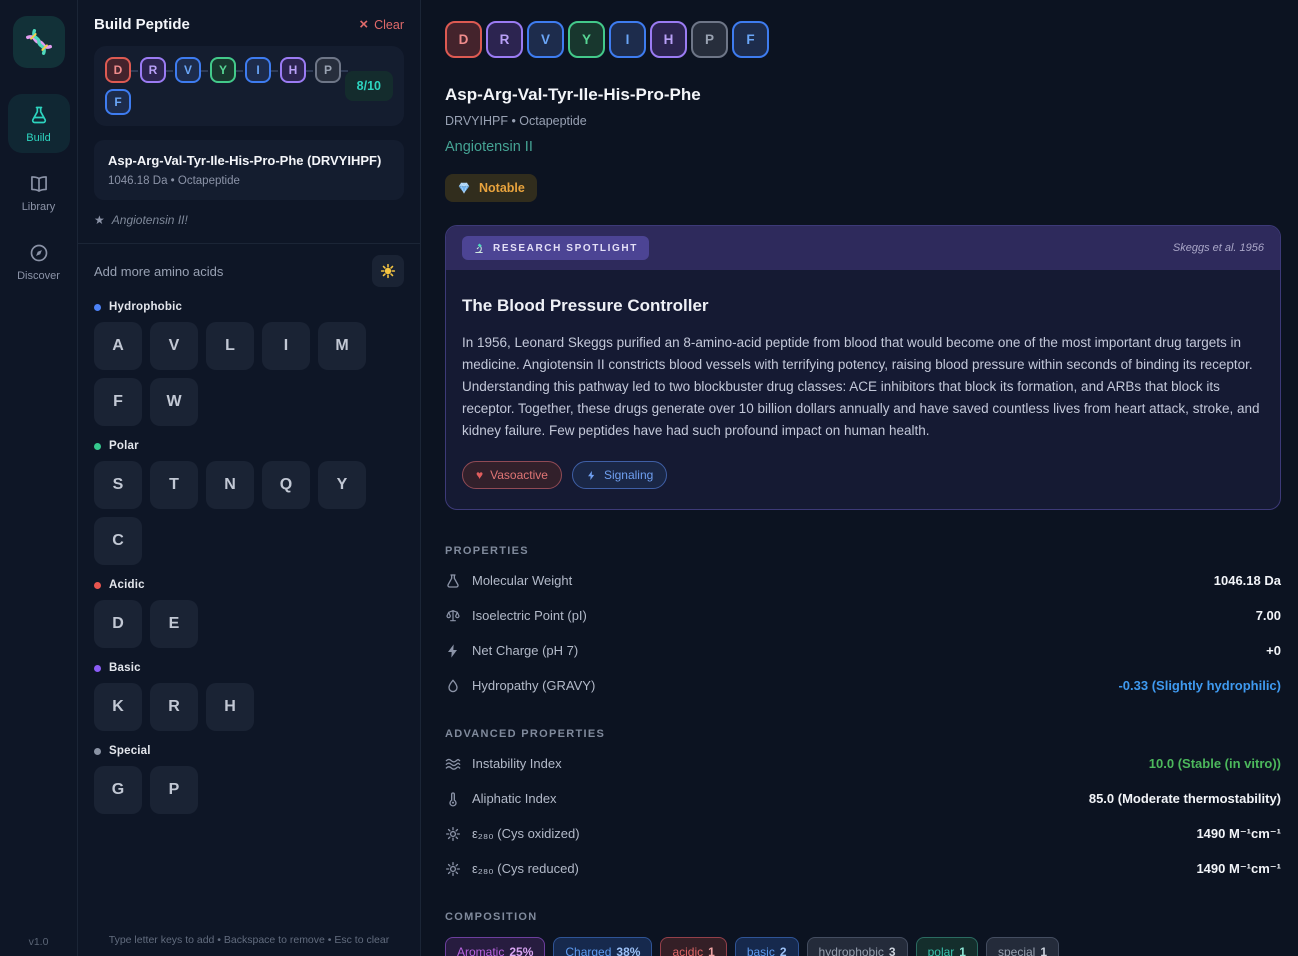 This screenshot has height=956, width=1298. What do you see at coordinates (174, 707) in the screenshot?
I see `aa-button: R` at bounding box center [174, 707].